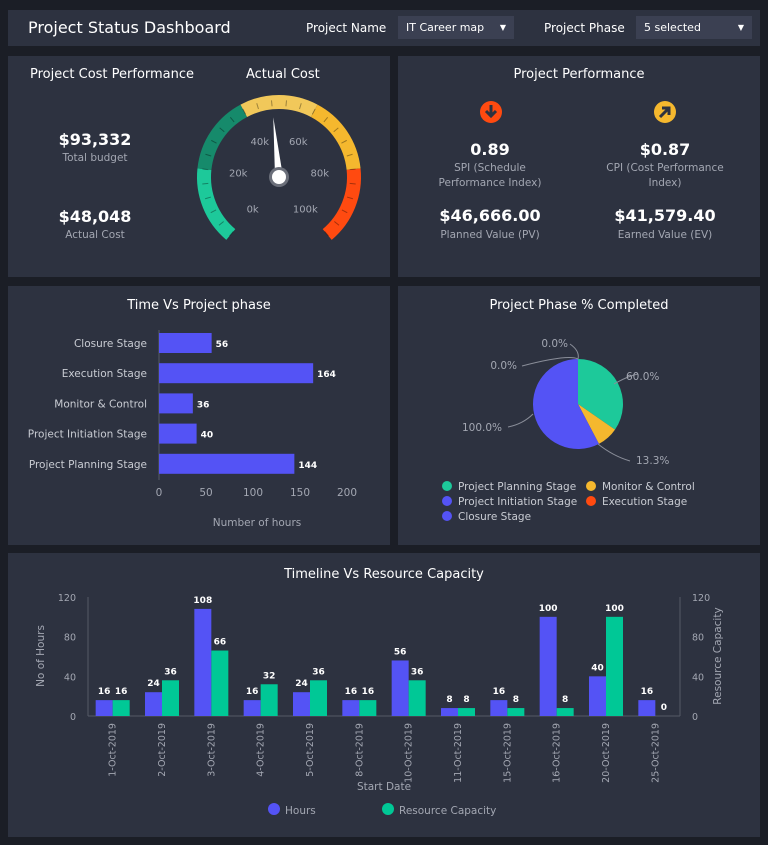 This screenshot has height=845, width=768. I want to click on arrow-up-right-circle-icon, so click(665, 112).